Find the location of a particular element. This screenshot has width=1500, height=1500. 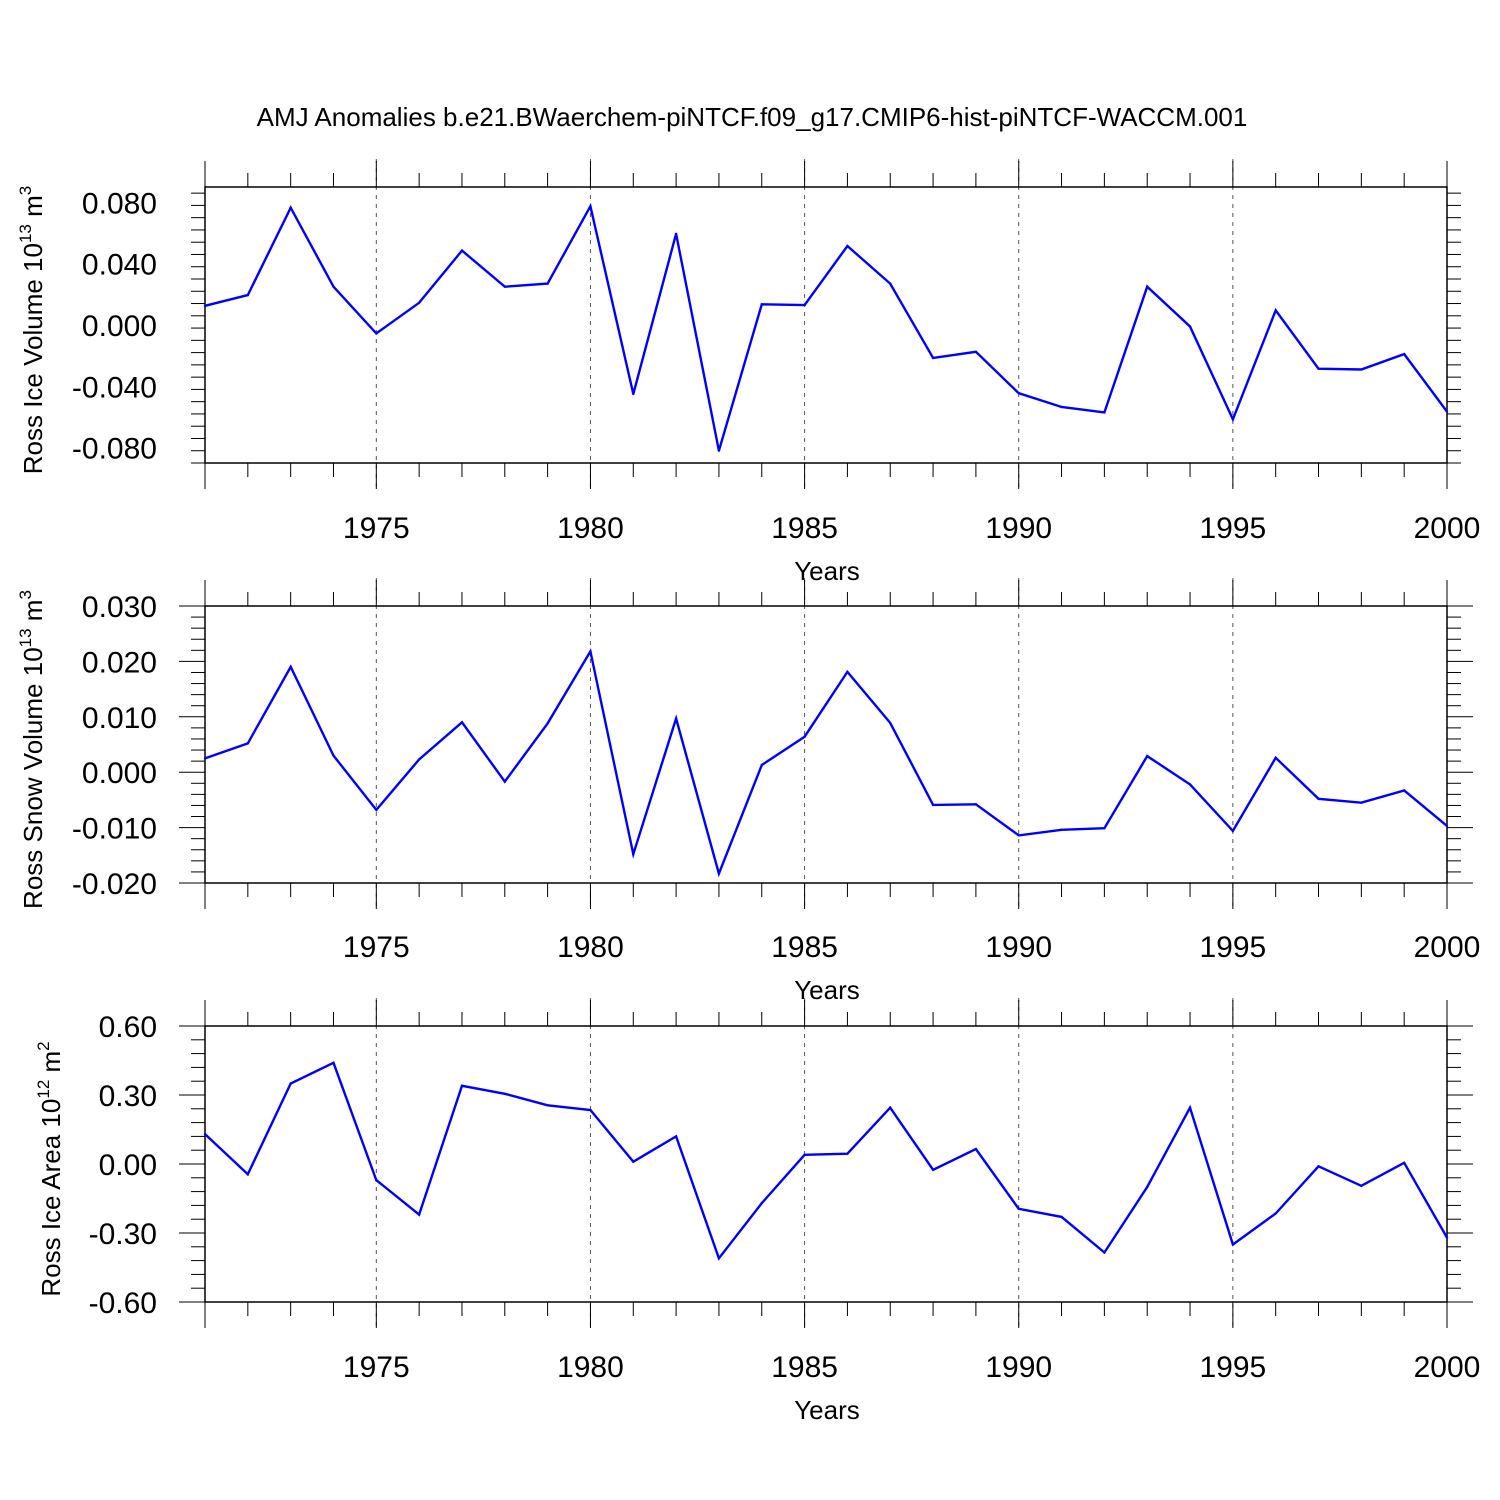

y-tick-label: -0.60 is located at coordinates (123, 1303).